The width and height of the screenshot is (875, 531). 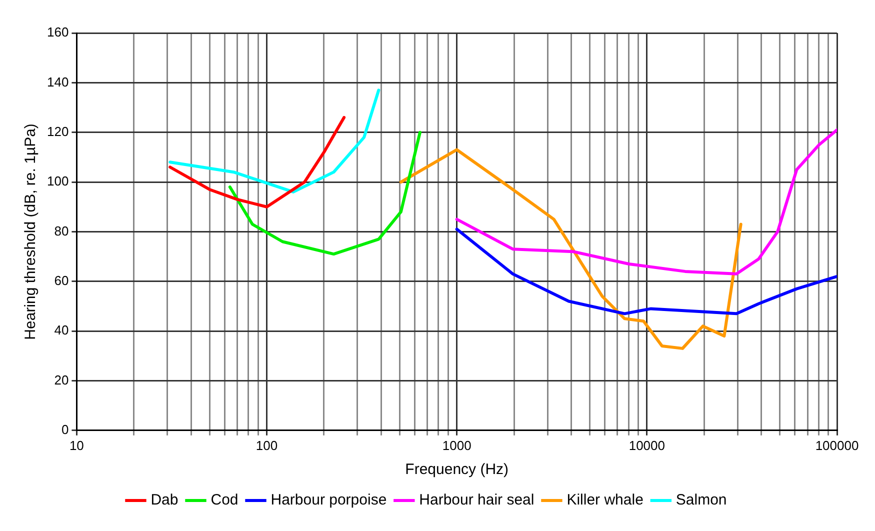 What do you see at coordinates (476, 500) in the screenshot?
I see `legend-label: Harbour hair seal` at bounding box center [476, 500].